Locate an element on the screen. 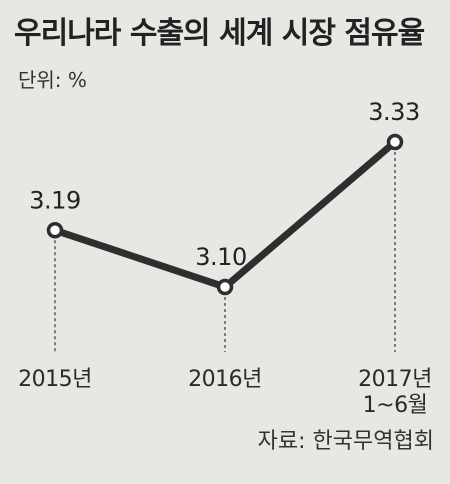 The width and height of the screenshot is (450, 484). category-label-3-line-2: 1~6월 is located at coordinates (395, 405).